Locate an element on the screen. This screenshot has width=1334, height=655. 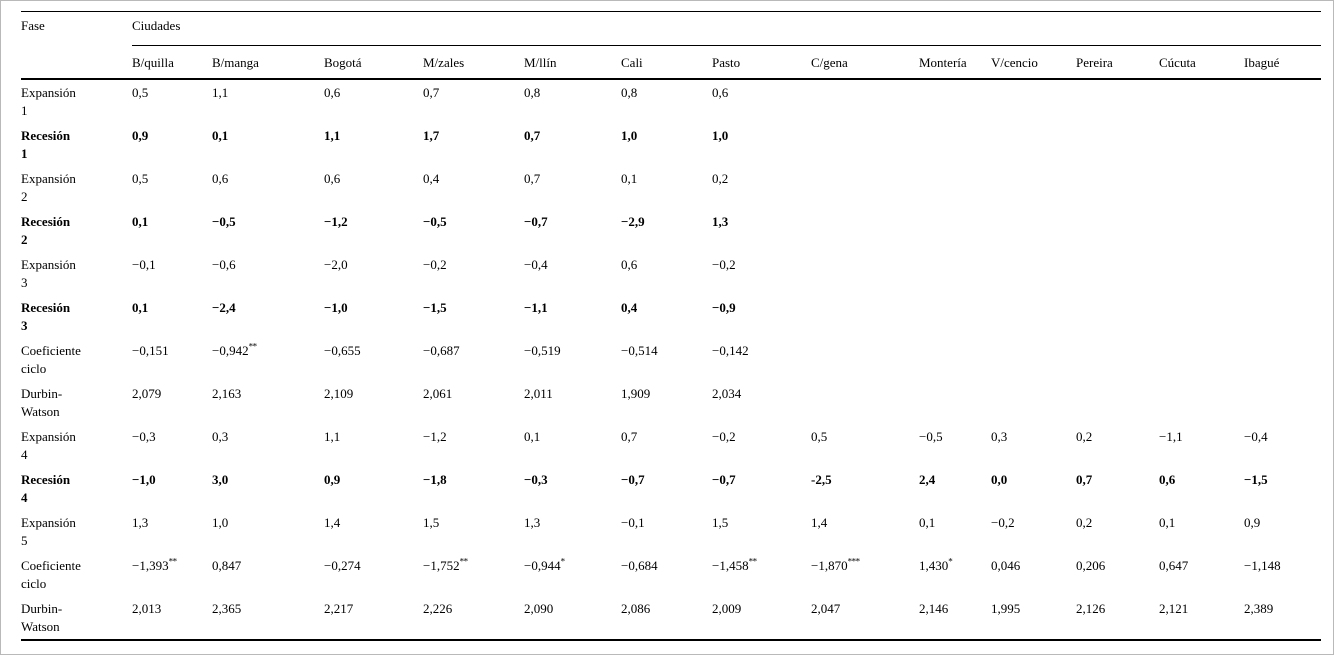
table-cell: 0,3 is located at coordinates (999, 436).